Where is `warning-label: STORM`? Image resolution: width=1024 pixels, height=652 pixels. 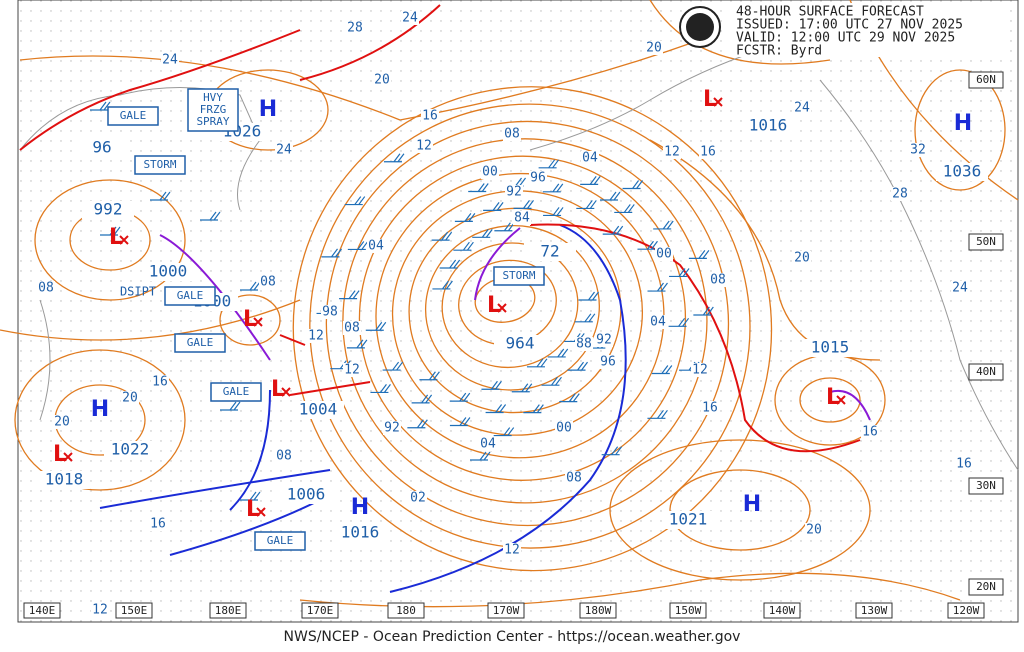 warning-label: STORM is located at coordinates (518, 275).